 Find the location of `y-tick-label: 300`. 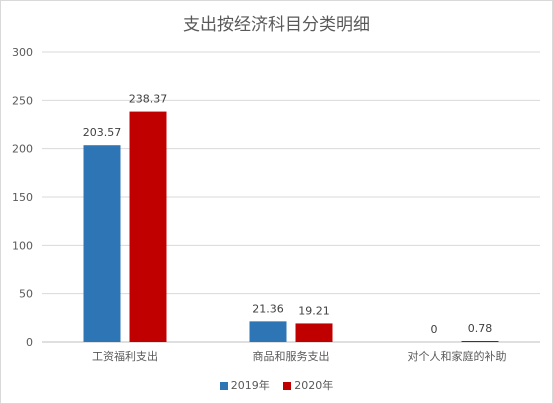

y-tick-label: 300 is located at coordinates (22, 52).